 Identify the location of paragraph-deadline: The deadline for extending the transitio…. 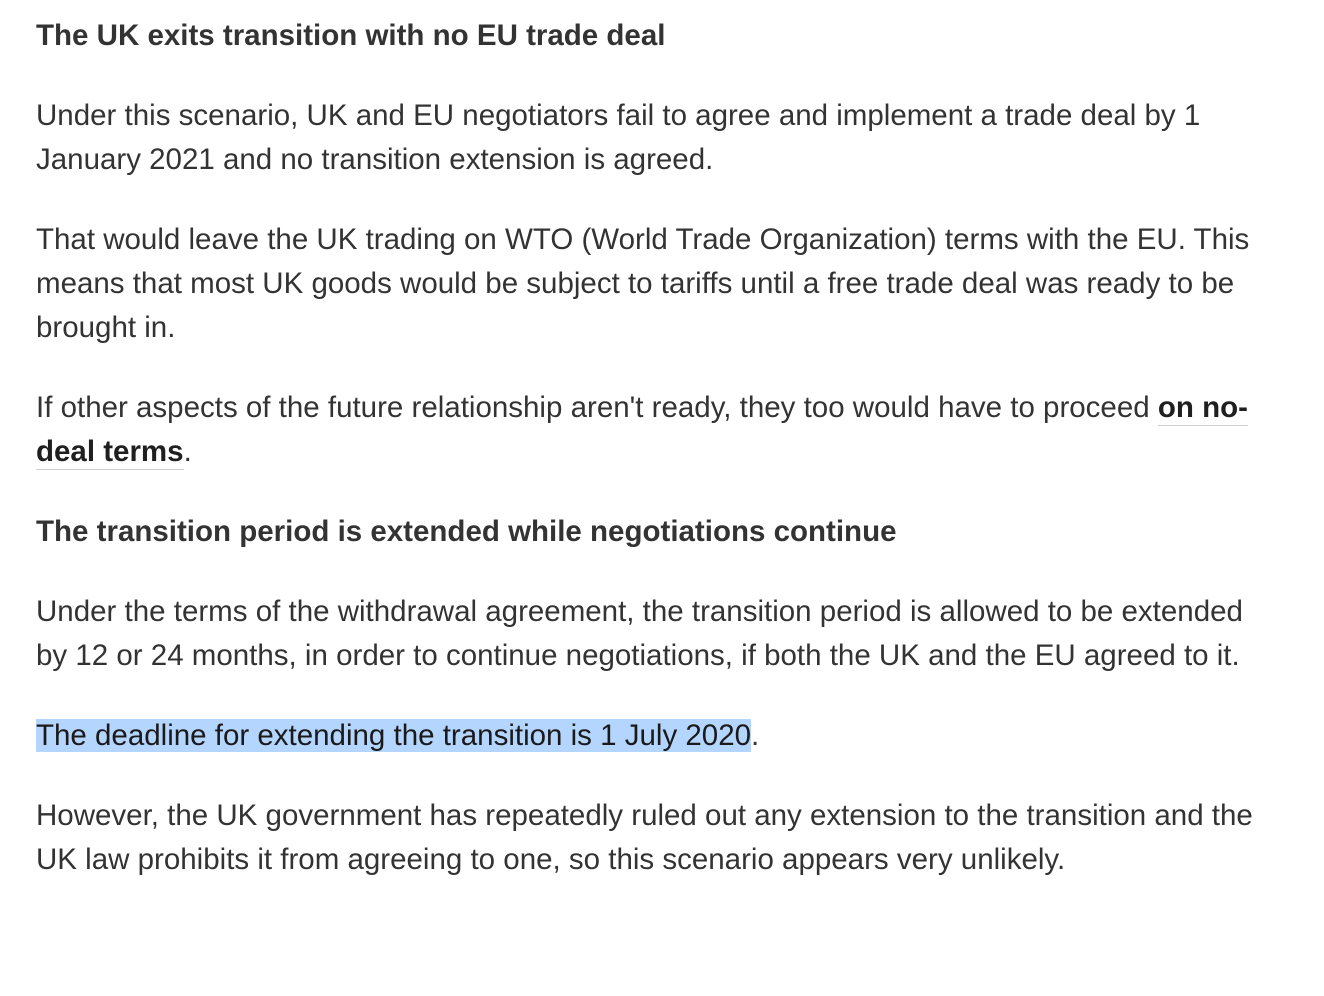
(646, 736).